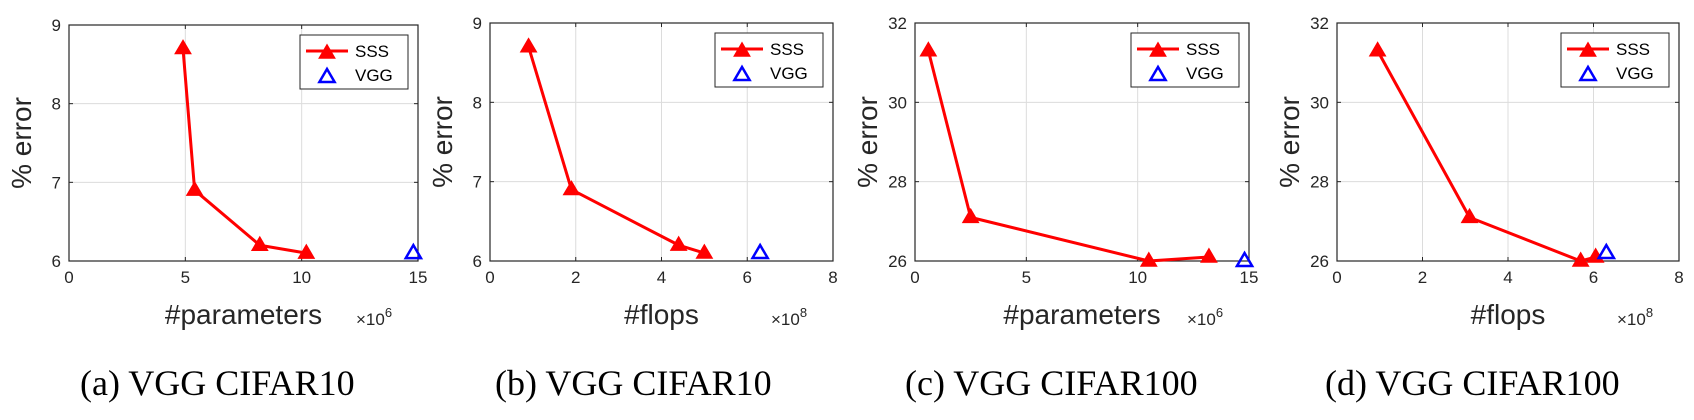 The height and width of the screenshot is (420, 1694). What do you see at coordinates (217, 383) in the screenshot?
I see `panel-caption: (a) VGG CIFAR10` at bounding box center [217, 383].